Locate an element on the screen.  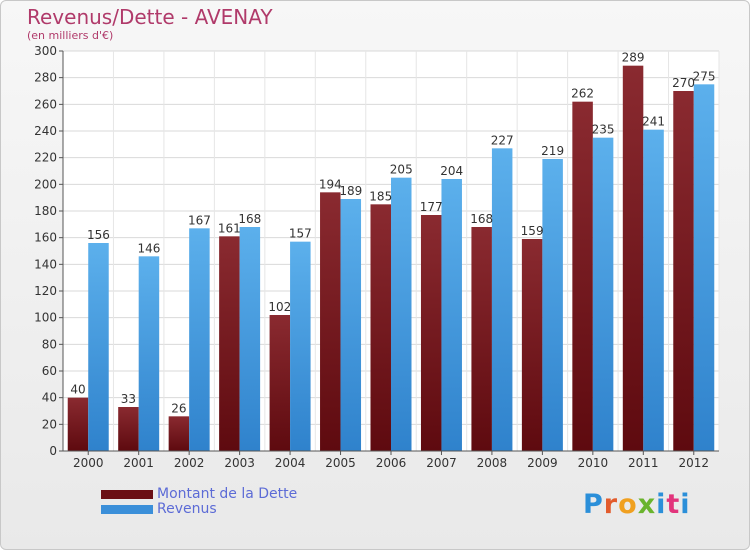
data-label-revenus: 146 is located at coordinates (148, 248).